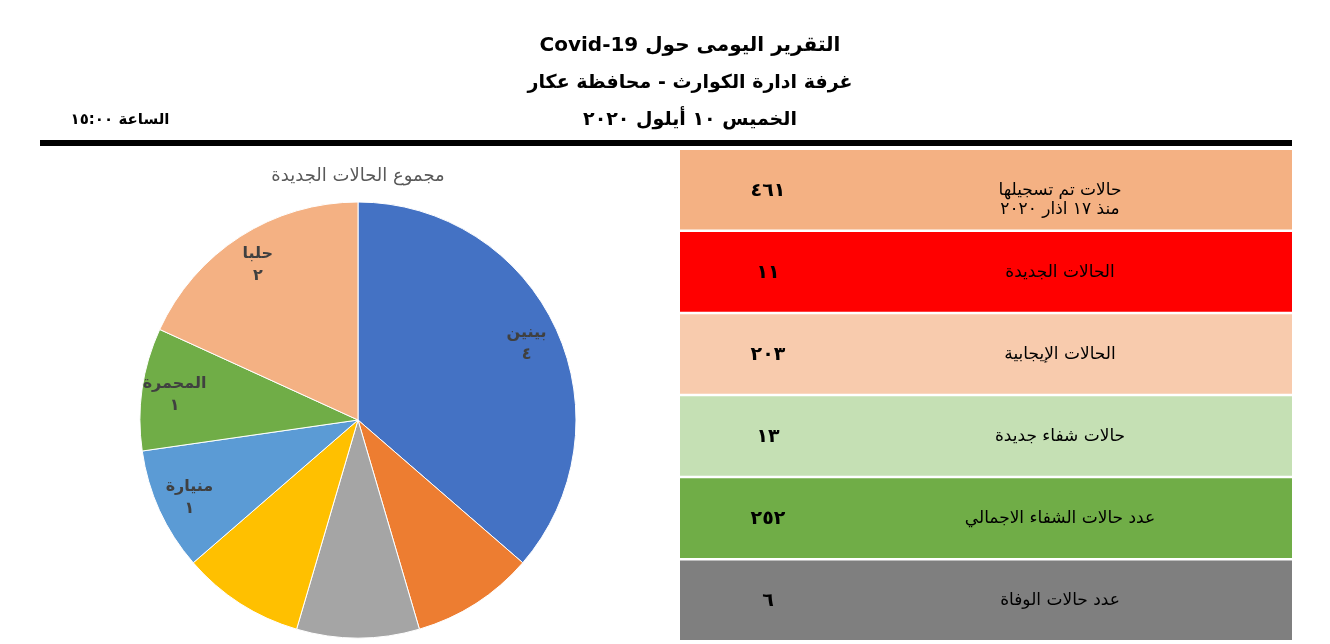  What do you see at coordinates (768, 270) in the screenshot?
I see `data-label: ١١` at bounding box center [768, 270].